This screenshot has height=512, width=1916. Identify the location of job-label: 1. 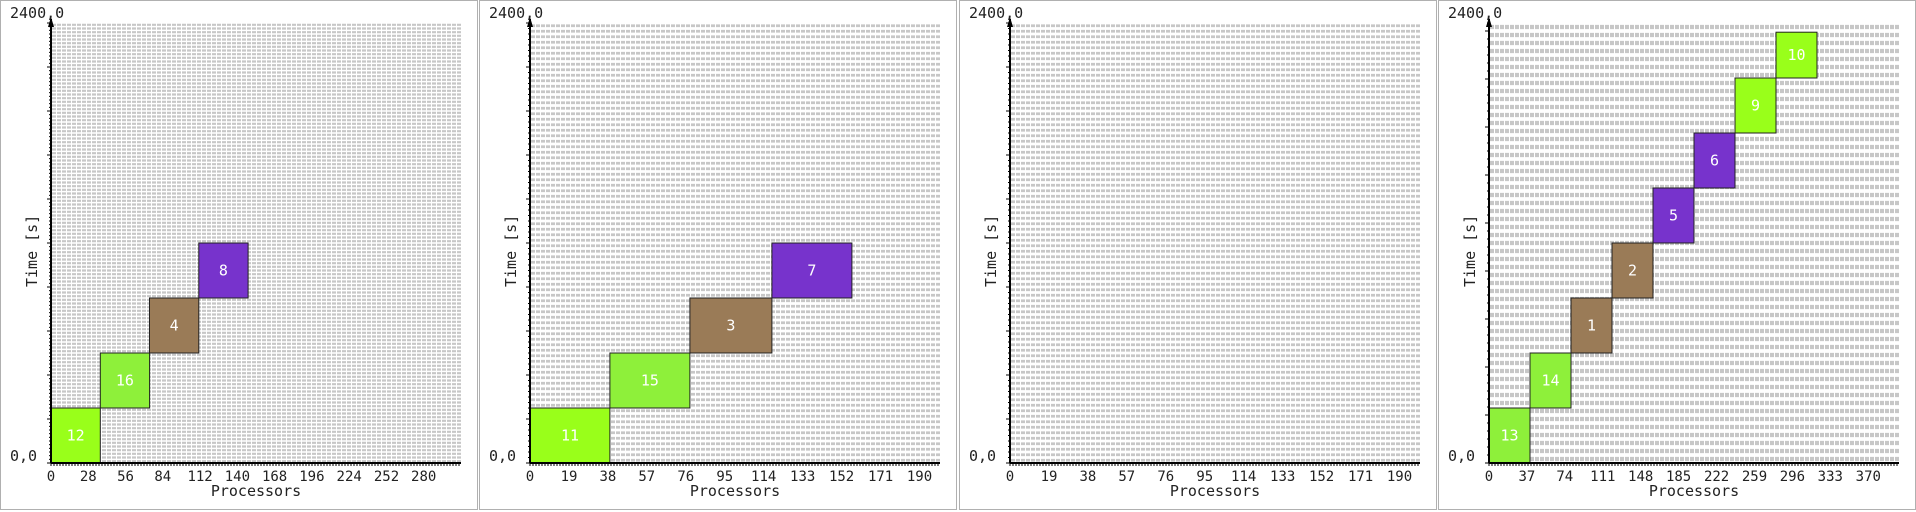
(1591, 326).